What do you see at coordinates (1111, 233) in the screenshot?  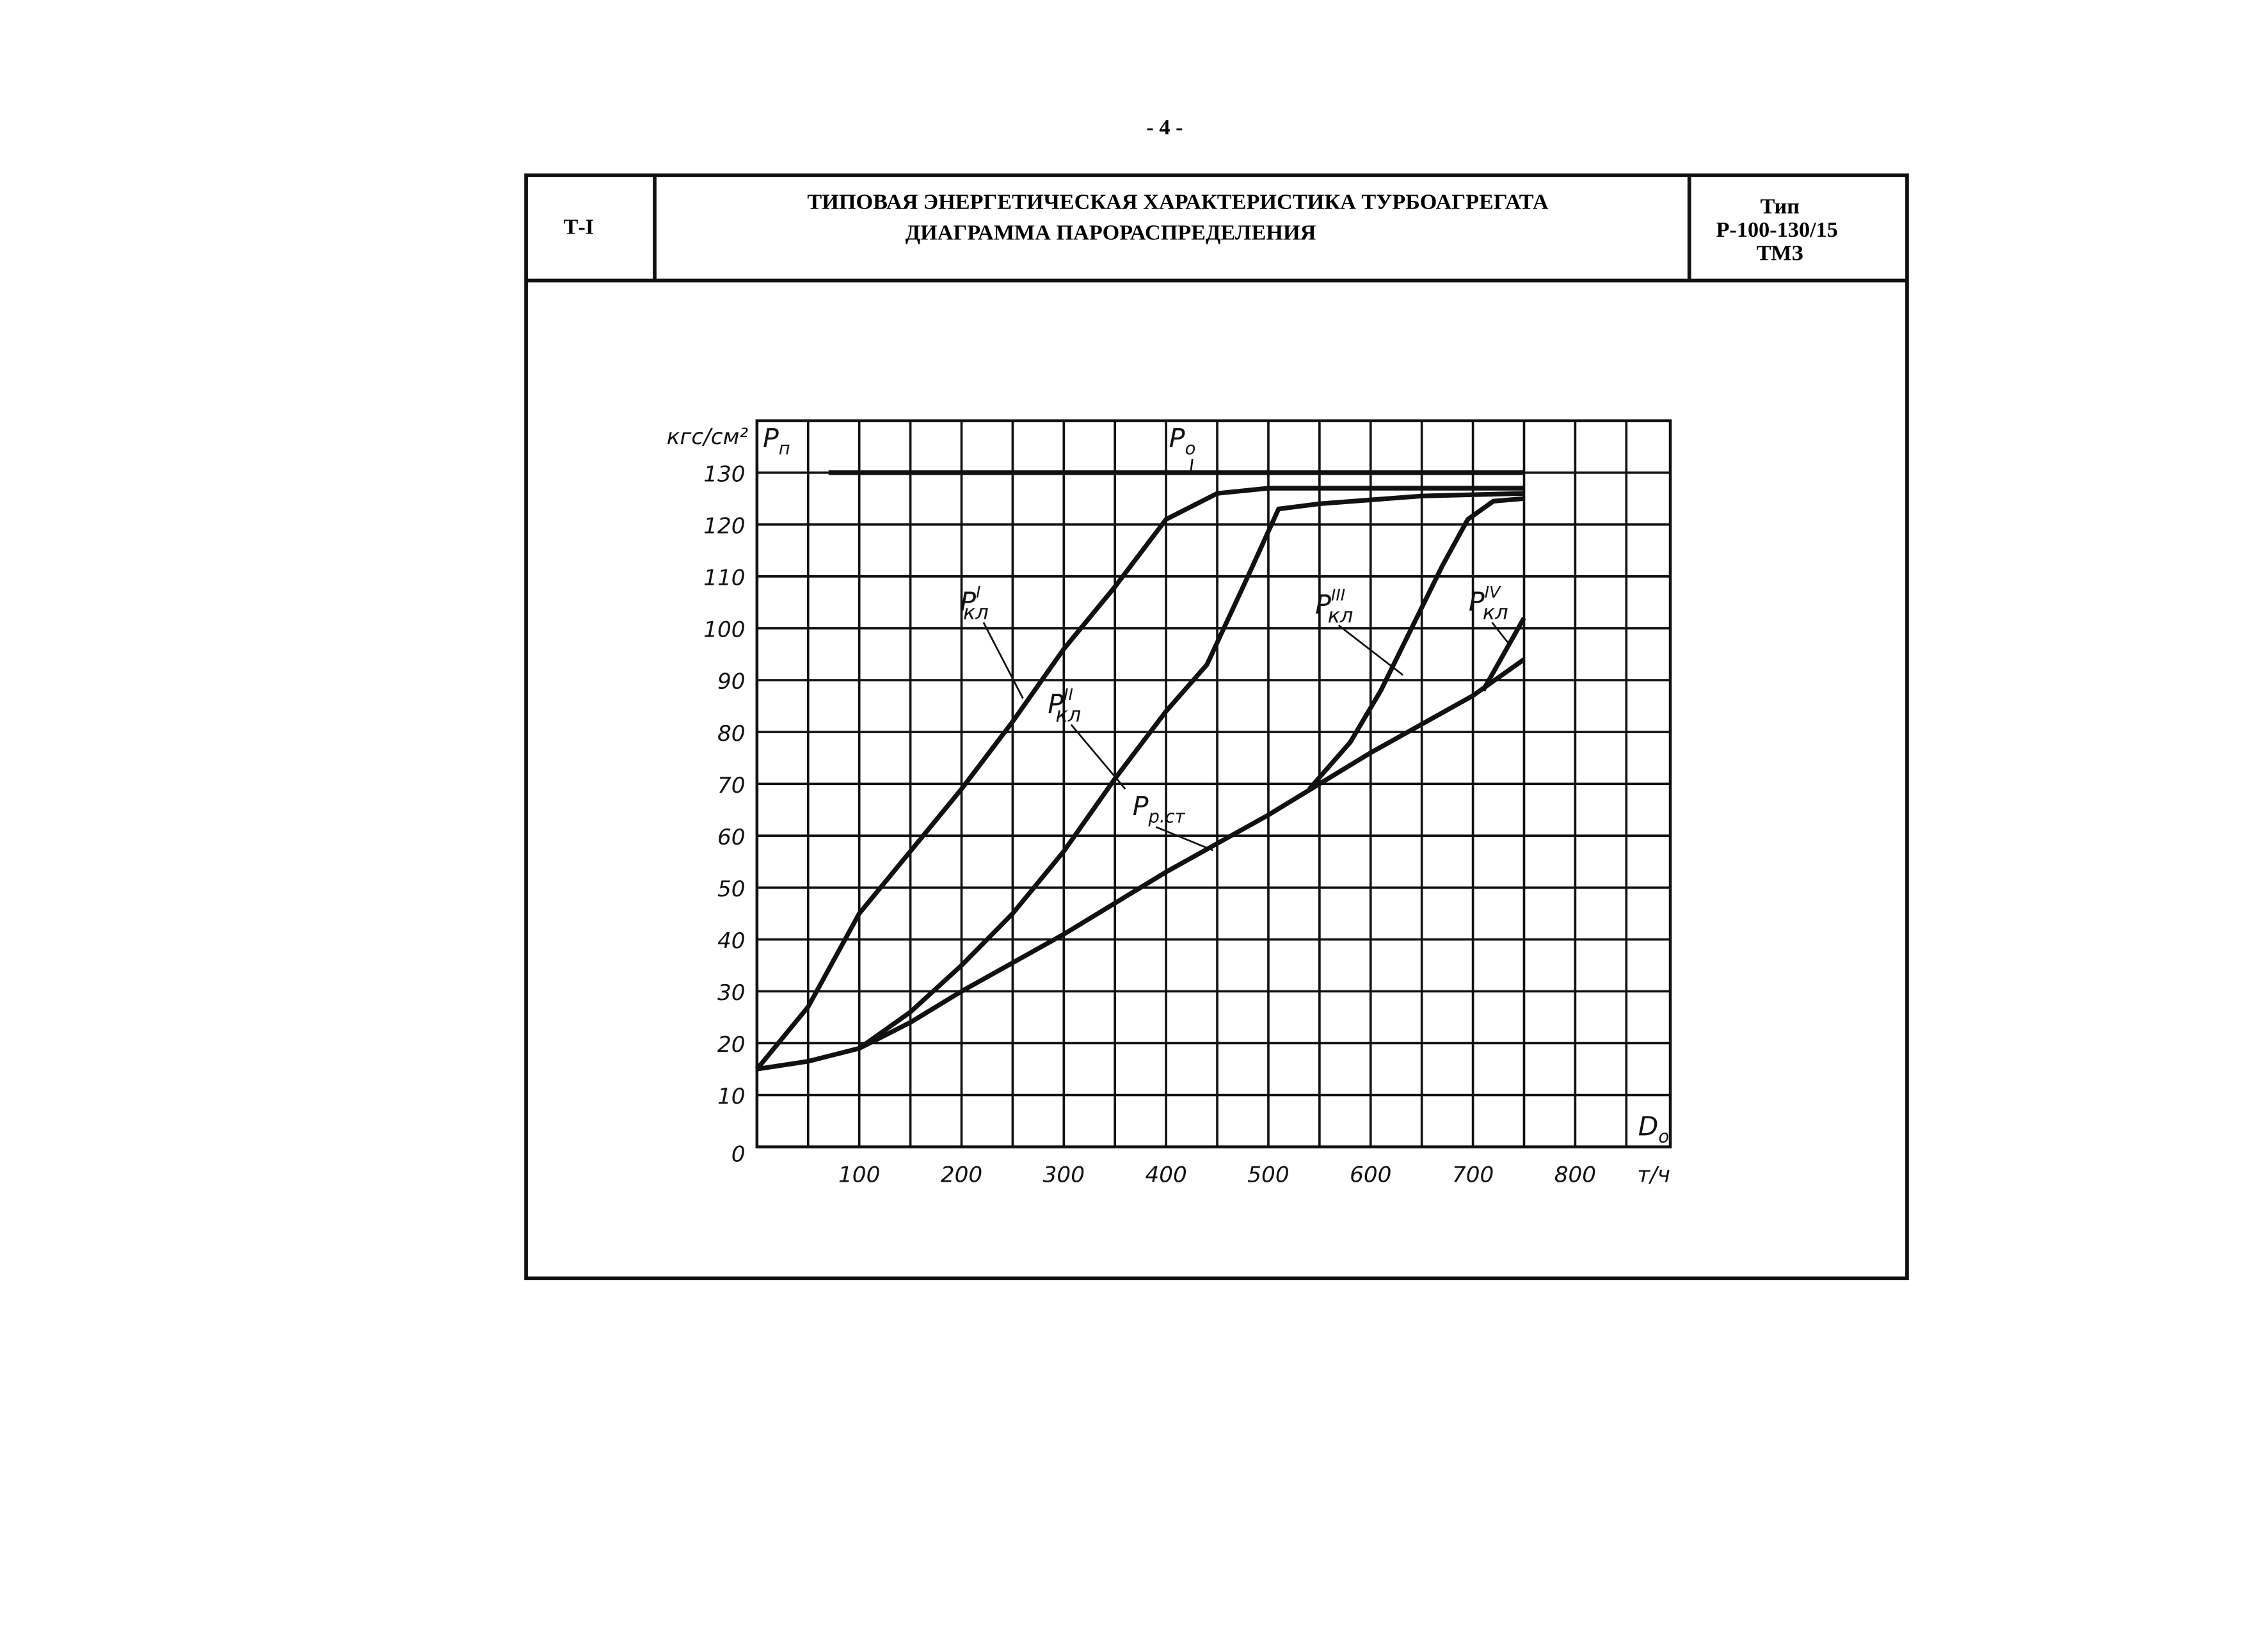 I see `header-subtitle: ДИАГРАММА ПАРОРАСПРЕДЕЛЕНИЯ` at bounding box center [1111, 233].